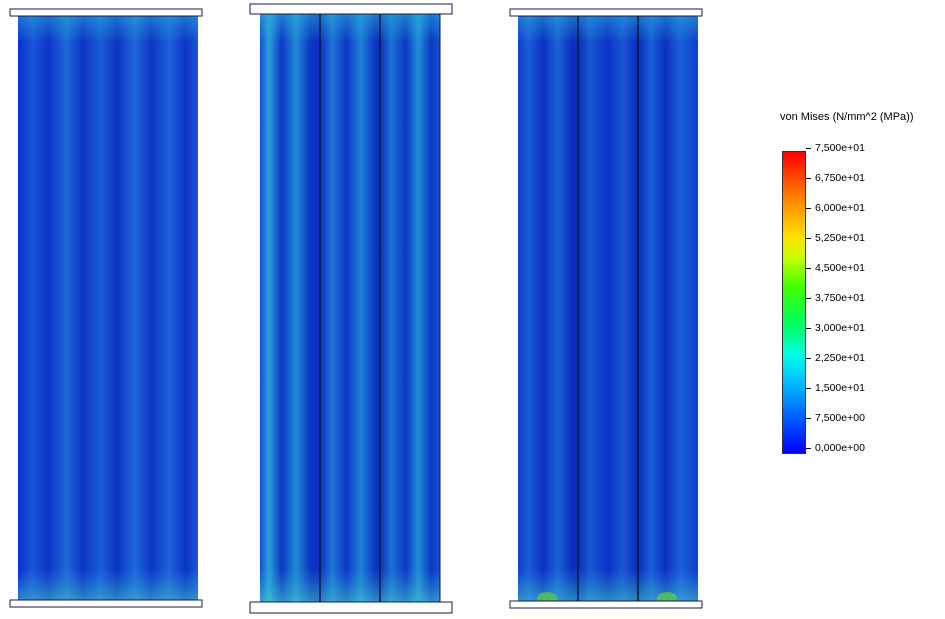 The image size is (945, 619). I want to click on legend-tick-label: 7,500e+01, so click(840, 148).